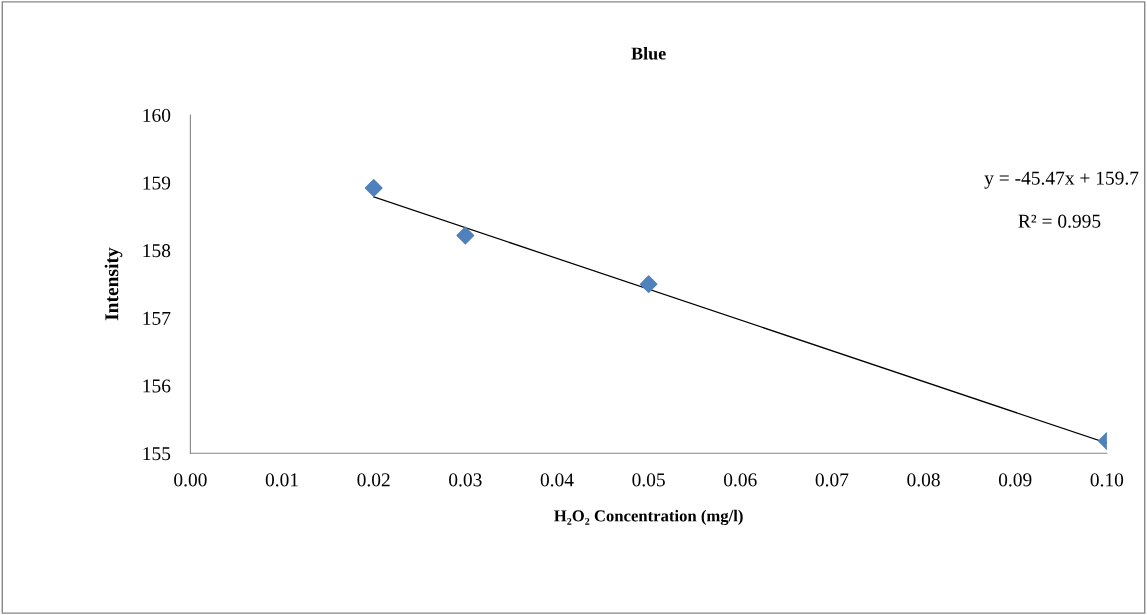  Describe the element at coordinates (373, 480) in the screenshot. I see `x-tick-label: 0.02` at that location.